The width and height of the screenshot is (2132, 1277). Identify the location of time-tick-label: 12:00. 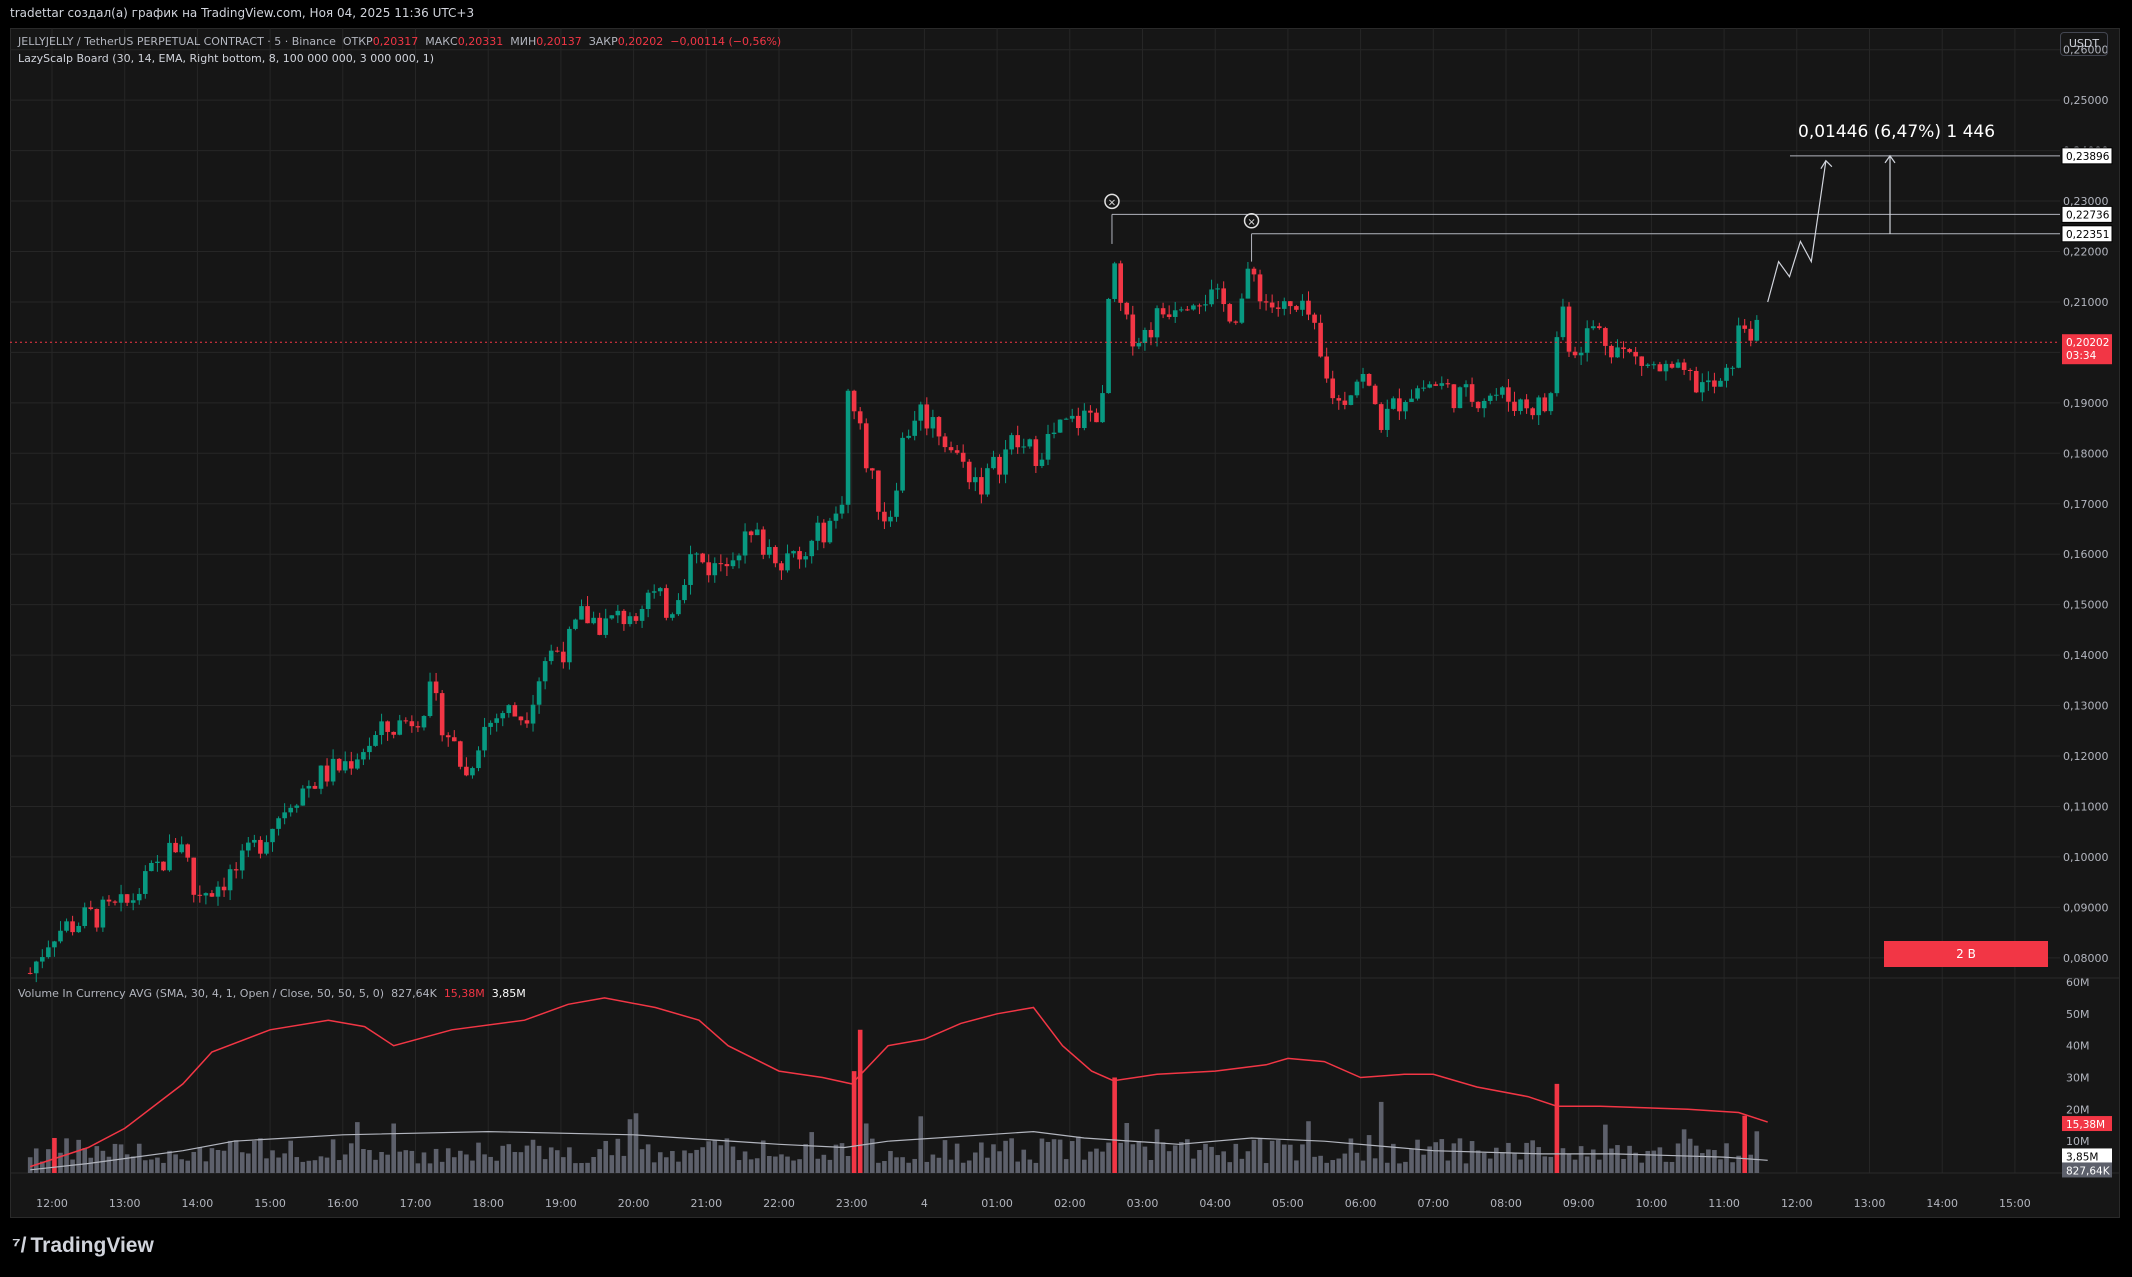
(1797, 1203).